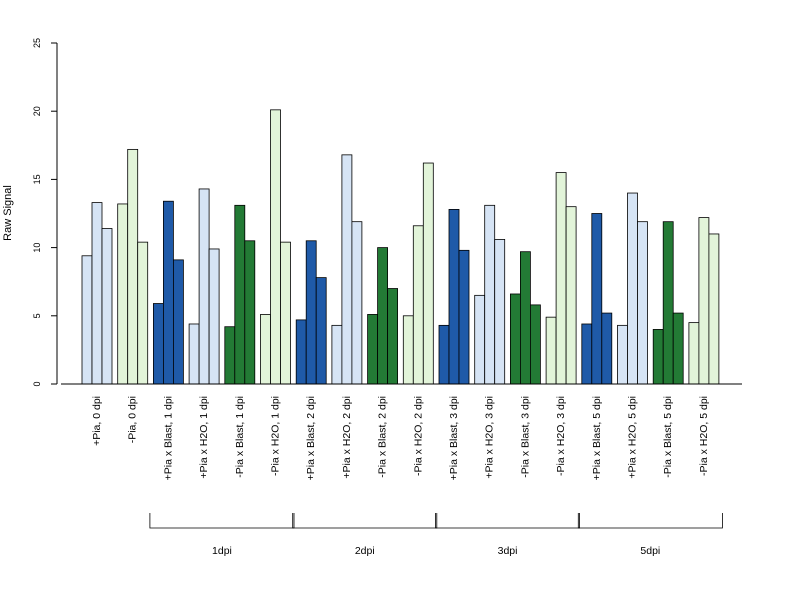 Image resolution: width=800 pixels, height=600 pixels. What do you see at coordinates (668, 437) in the screenshot?
I see `category-label: -Pia x Blast, 5 dpi` at bounding box center [668, 437].